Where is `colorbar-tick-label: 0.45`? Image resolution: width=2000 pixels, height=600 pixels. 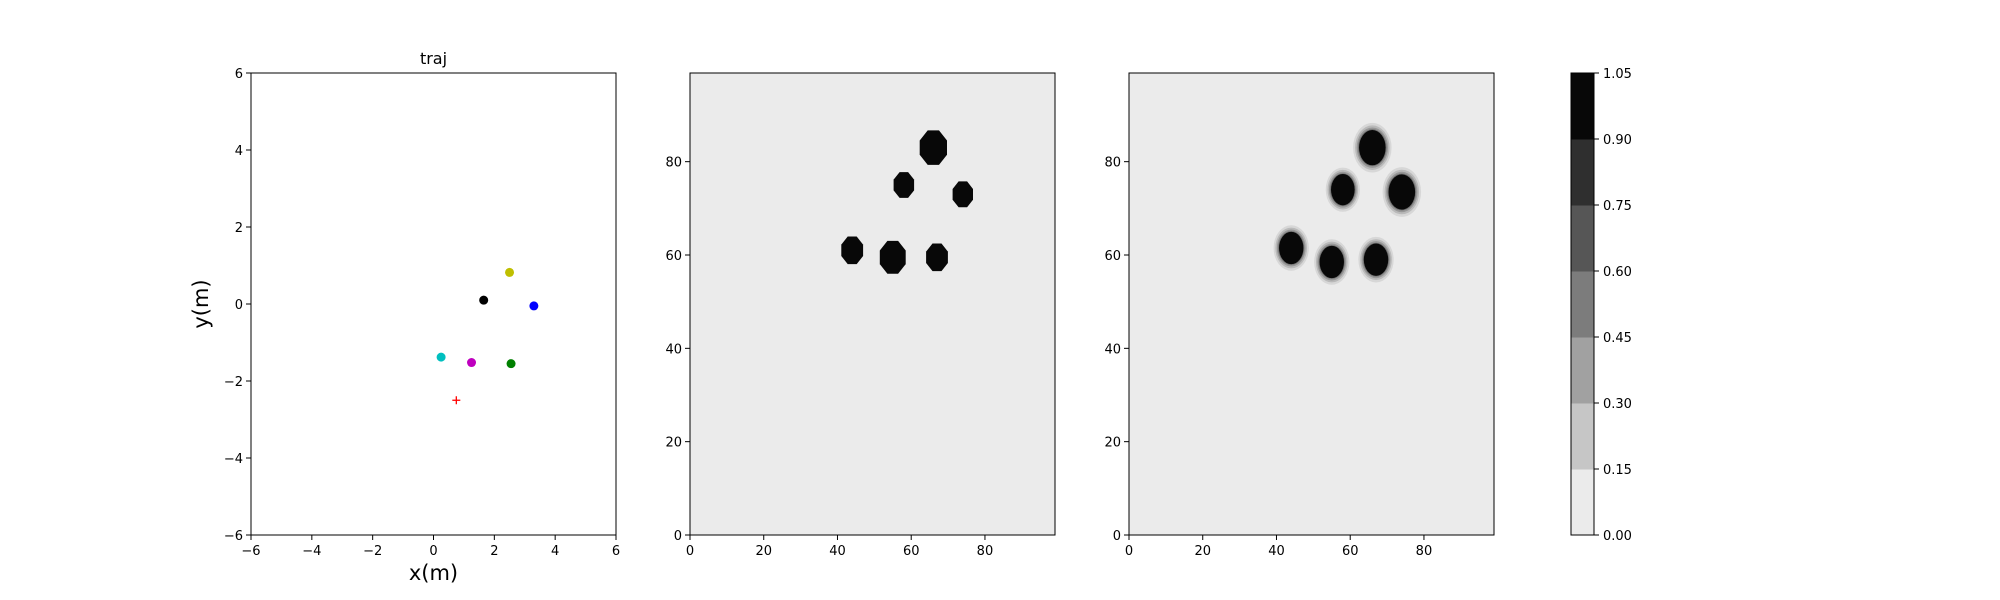 colorbar-tick-label: 0.45 is located at coordinates (1617, 338).